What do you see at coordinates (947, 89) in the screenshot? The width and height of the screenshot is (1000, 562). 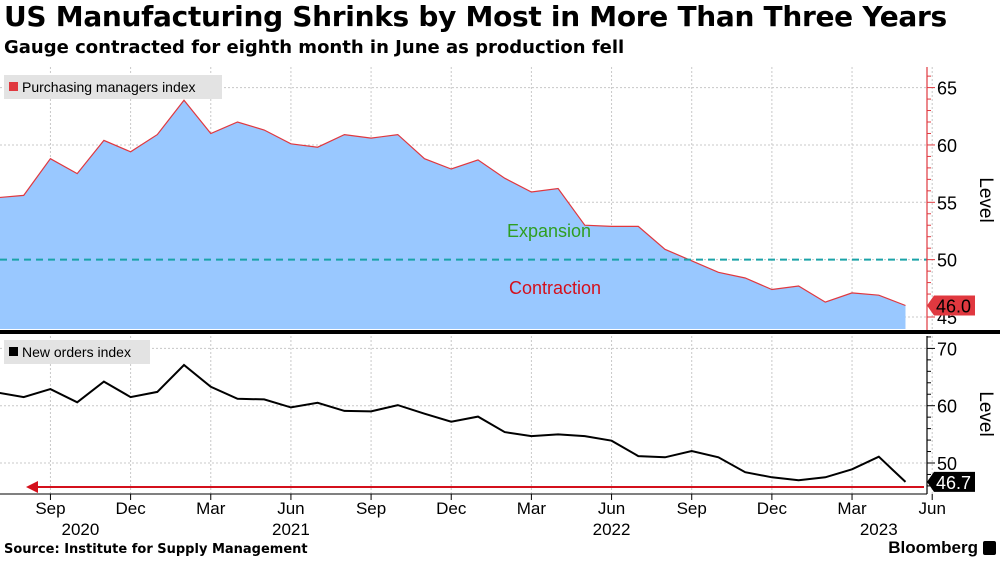 I see `pmi-y-tick-label: 65` at bounding box center [947, 89].